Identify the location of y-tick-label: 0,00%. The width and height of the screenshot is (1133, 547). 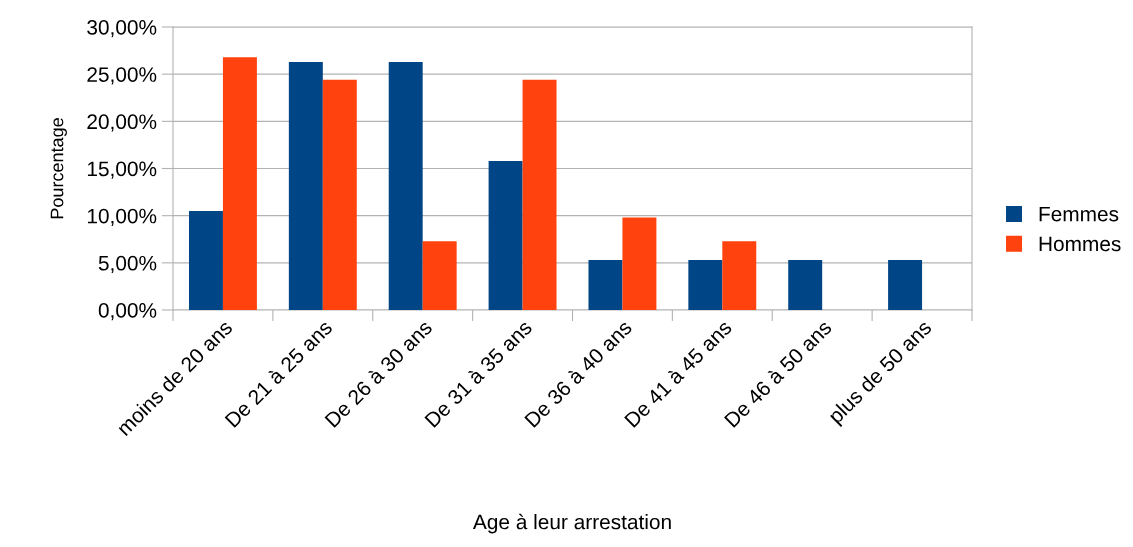
(127, 312).